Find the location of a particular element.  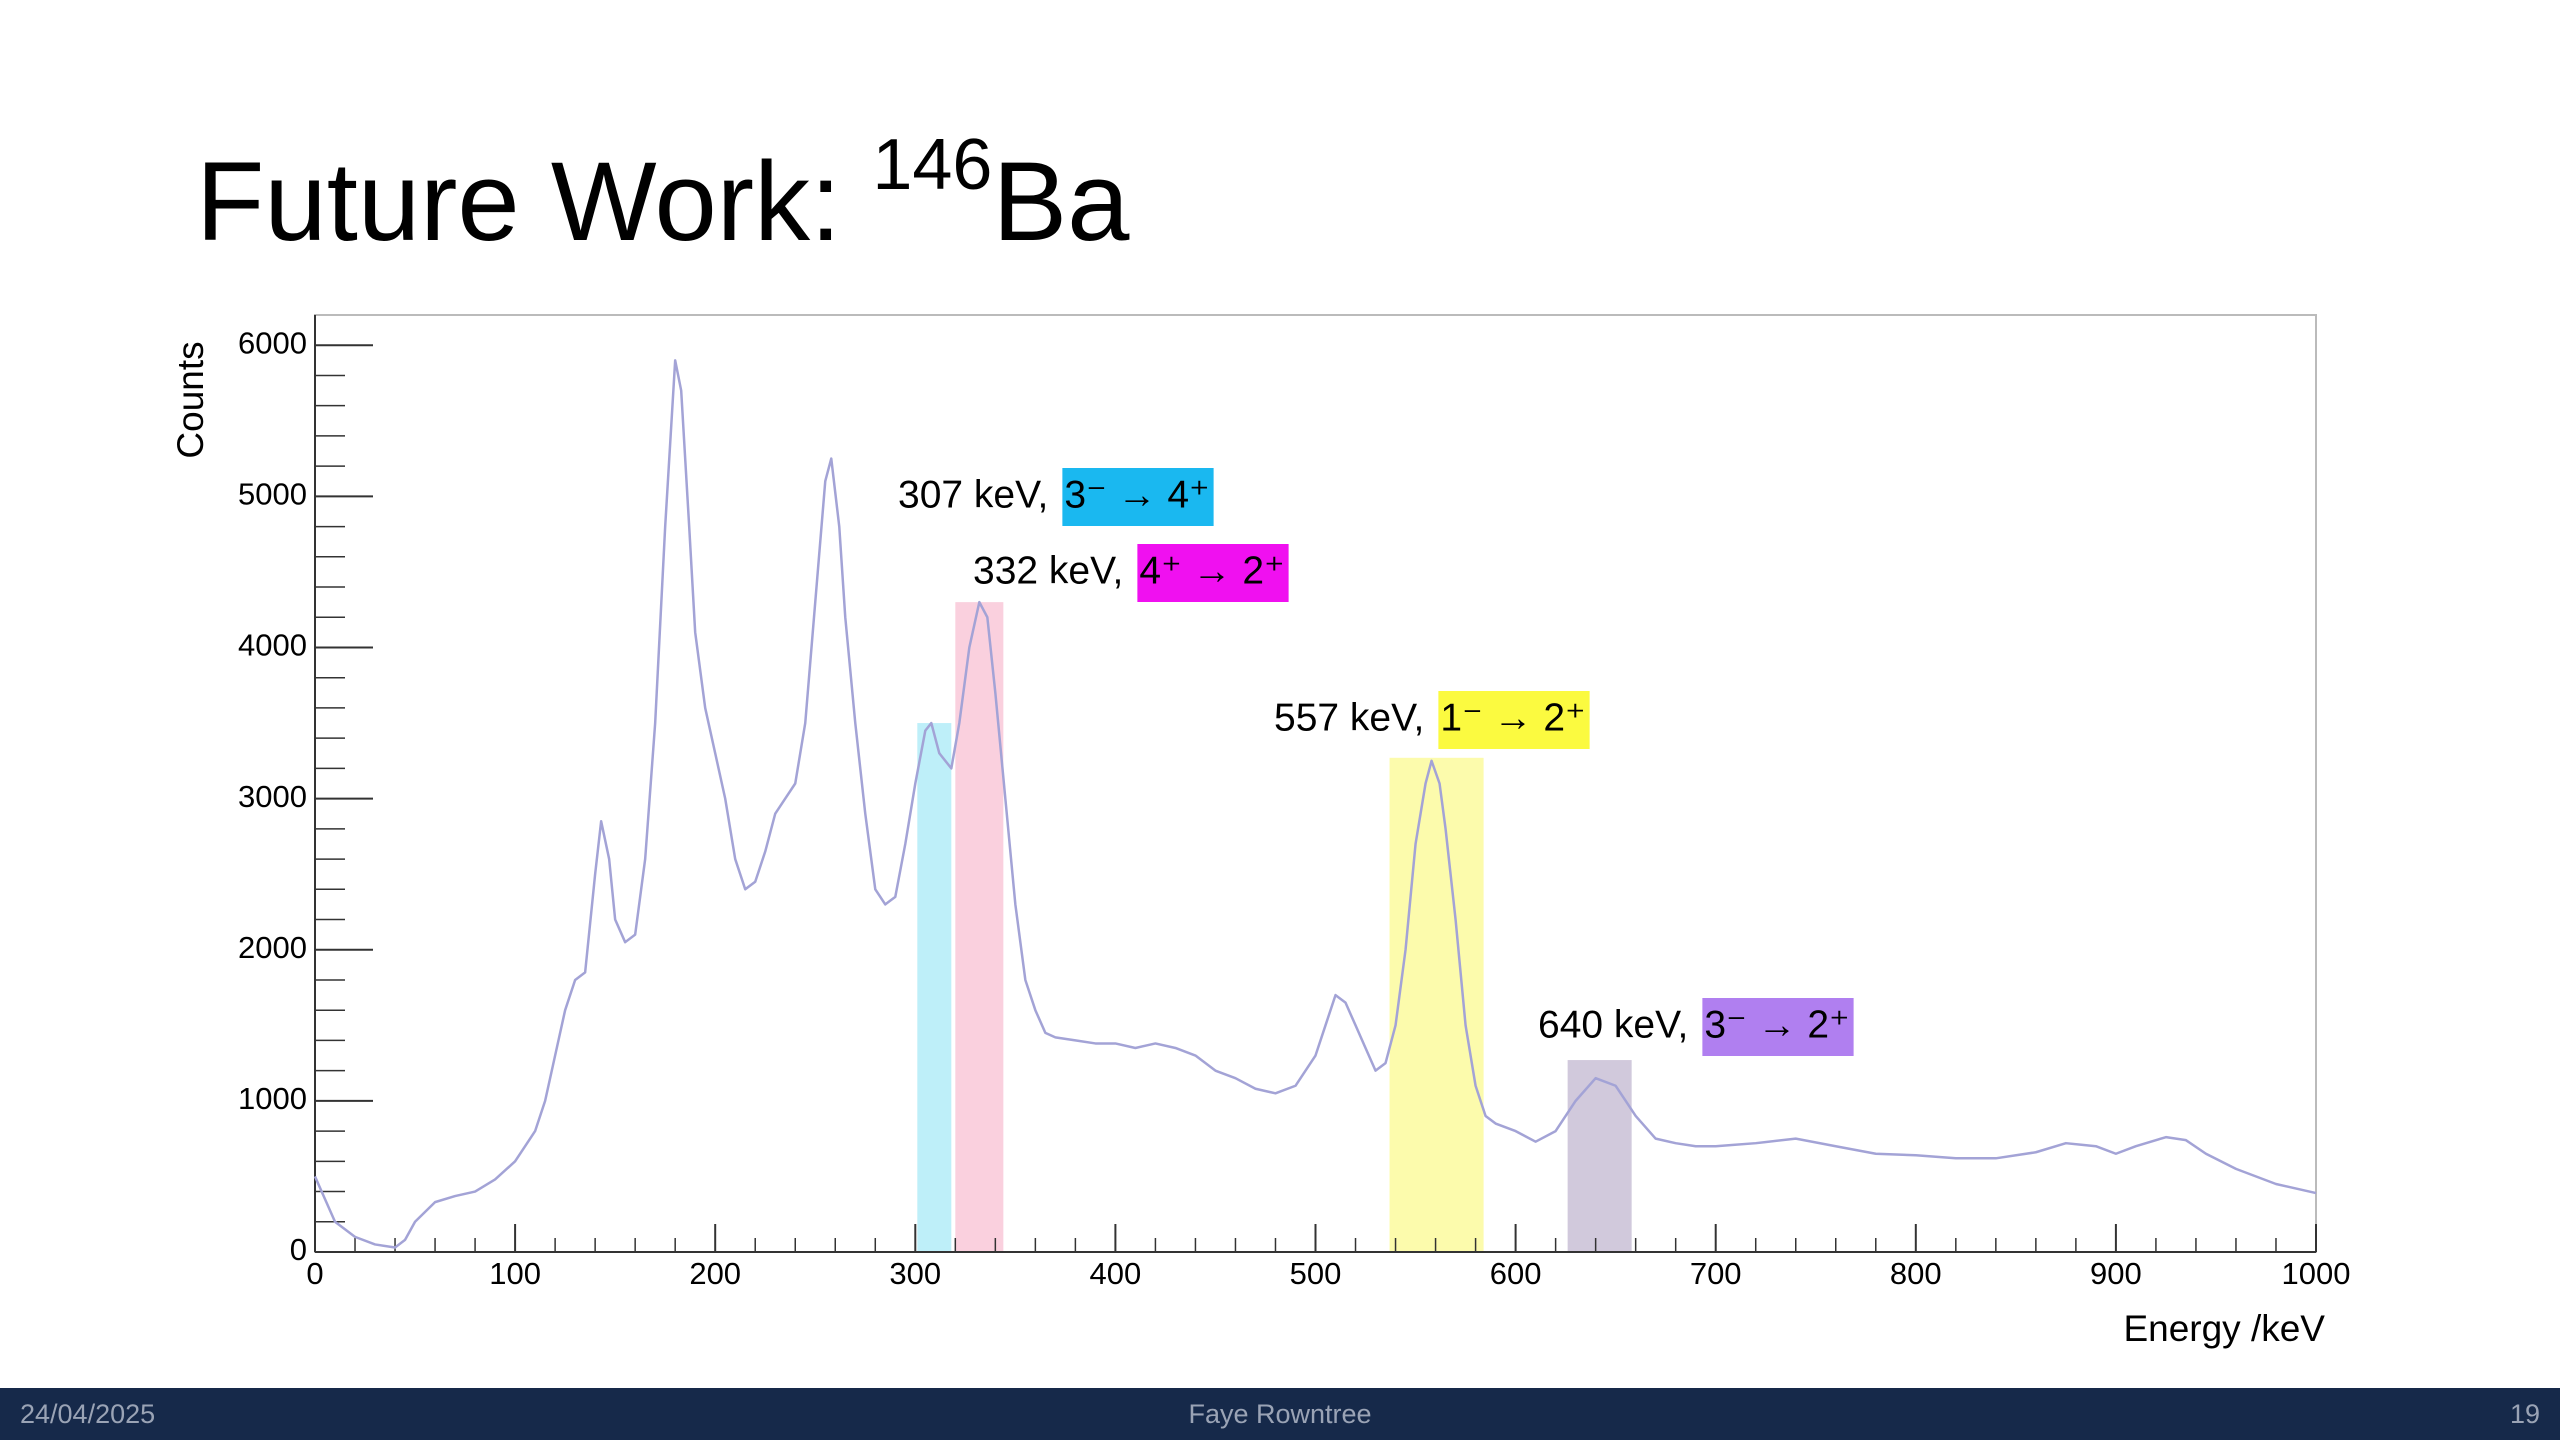

footer-author: Faye Rowntree is located at coordinates (1279, 1414).